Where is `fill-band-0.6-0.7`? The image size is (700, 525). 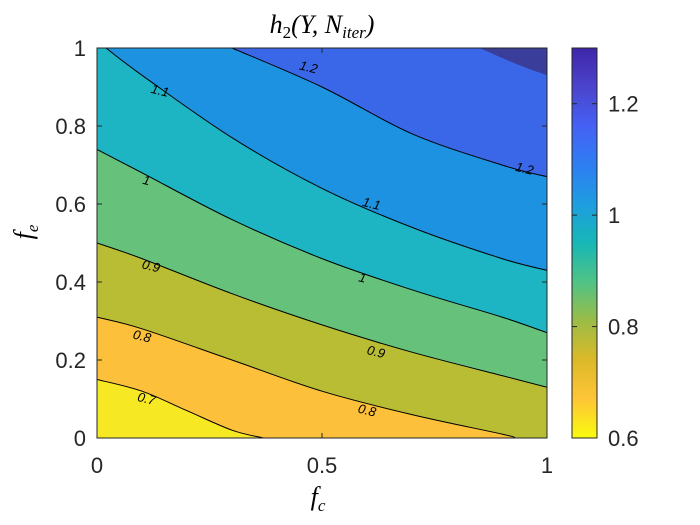
fill-band-0.6-0.7 is located at coordinates (322, 408).